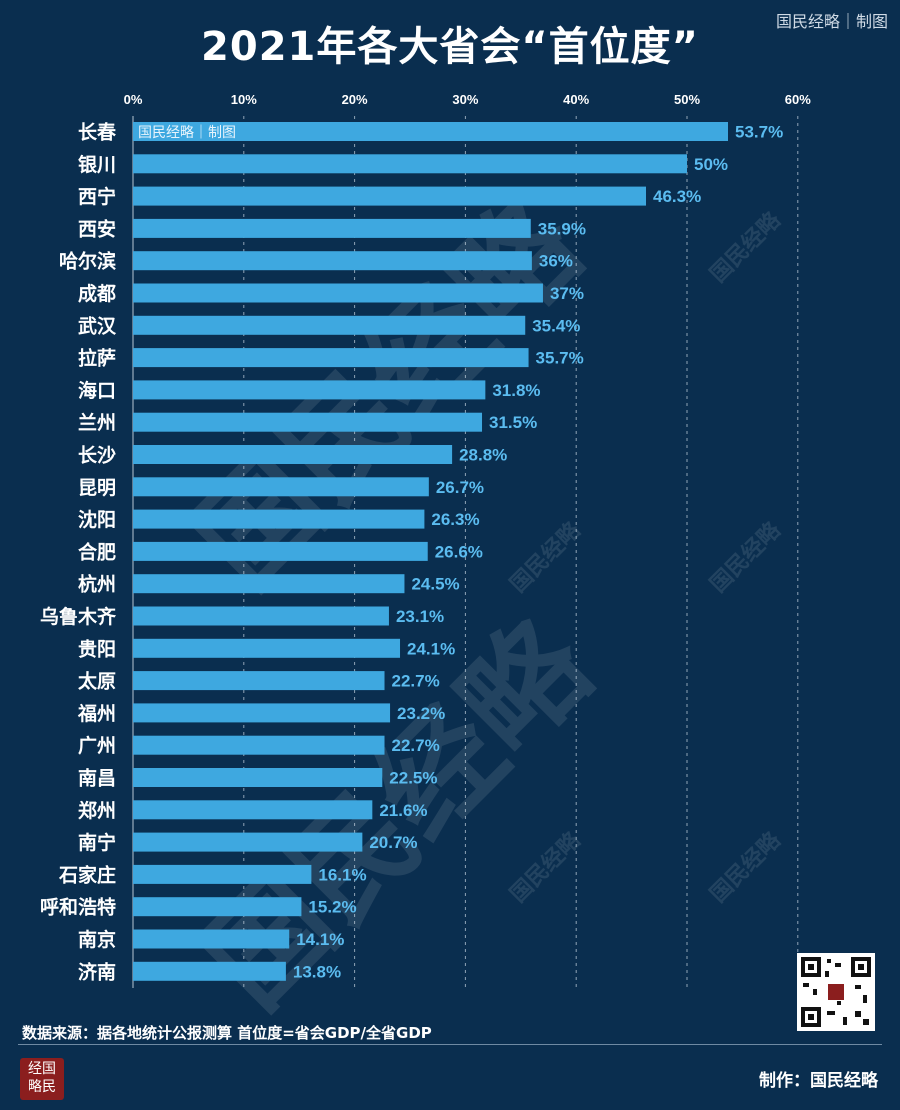 This screenshot has width=900, height=1110. Describe the element at coordinates (87, 261) in the screenshot. I see `category-label: 哈尔滨` at that location.